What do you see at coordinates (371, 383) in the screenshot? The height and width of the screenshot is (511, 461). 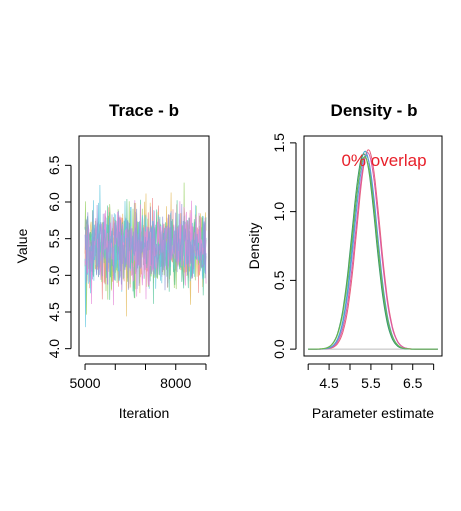 I see `density-x-tick-label: 5.5` at bounding box center [371, 383].